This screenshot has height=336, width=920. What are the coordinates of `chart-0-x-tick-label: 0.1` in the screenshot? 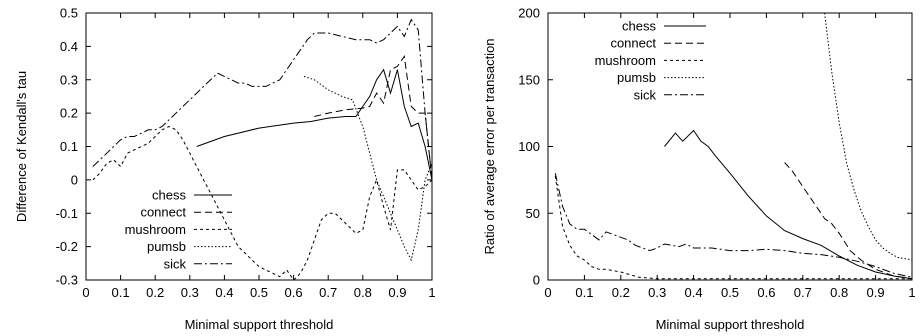 It's located at (121, 292).